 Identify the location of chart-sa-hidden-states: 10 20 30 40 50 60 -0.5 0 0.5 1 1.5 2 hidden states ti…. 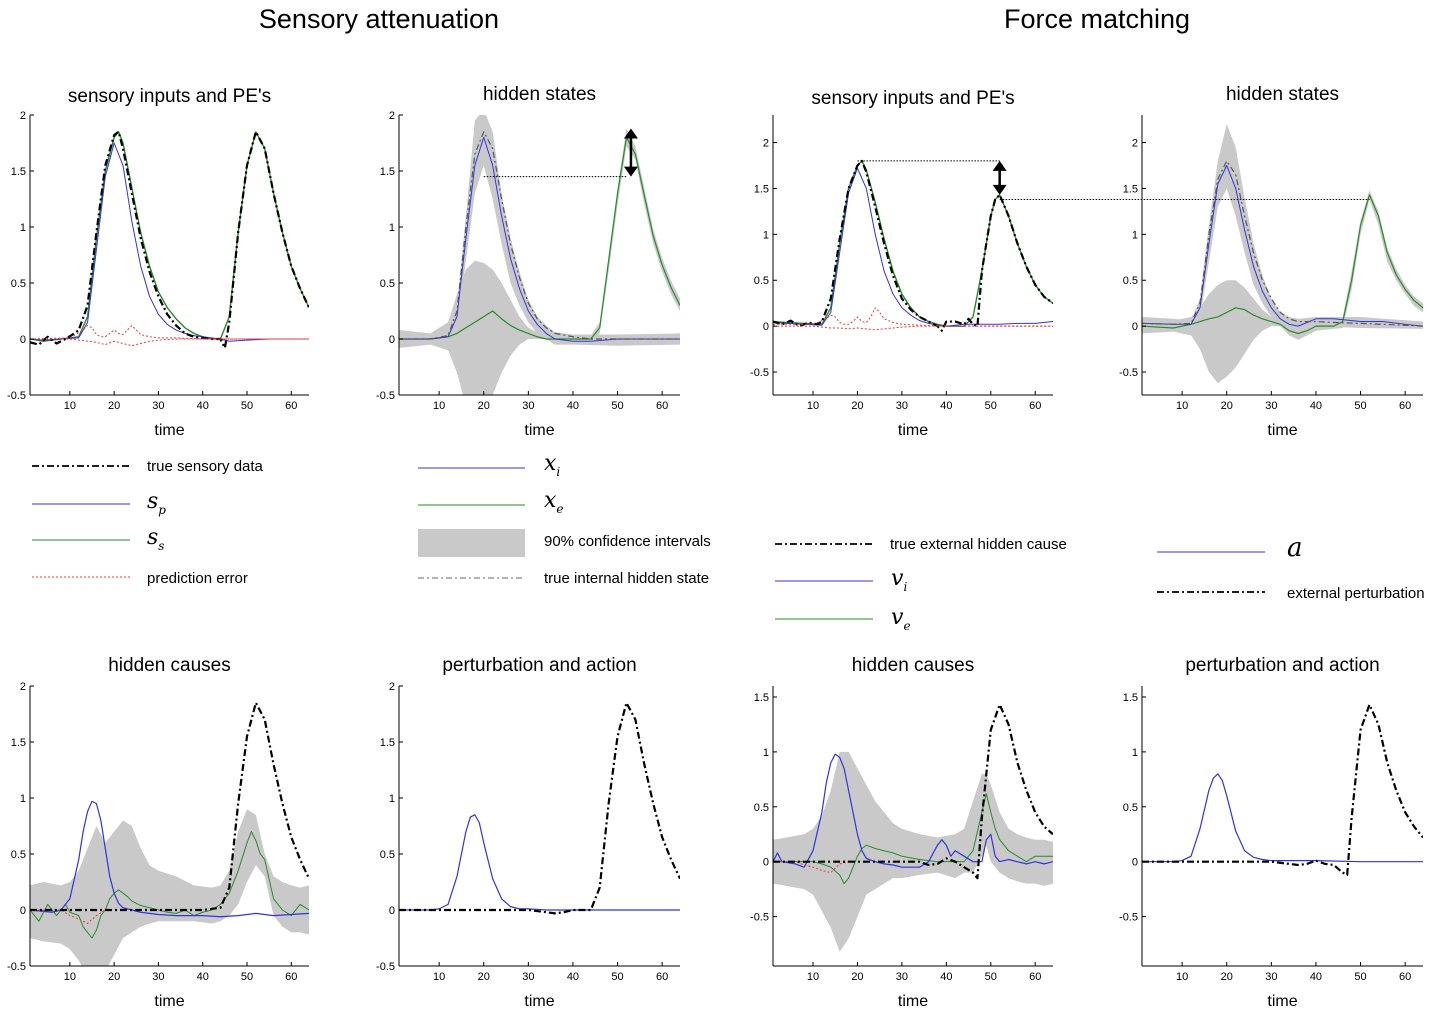
(528, 261).